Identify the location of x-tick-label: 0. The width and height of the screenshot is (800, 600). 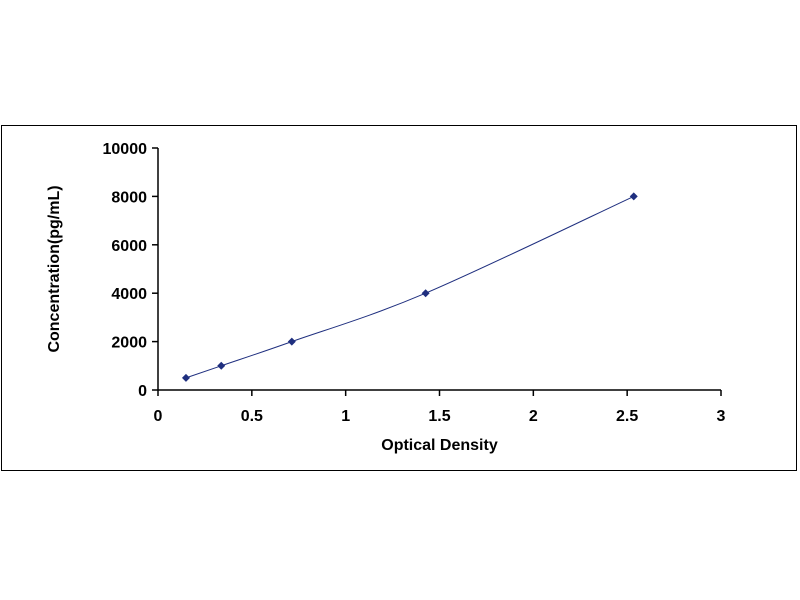
(158, 416).